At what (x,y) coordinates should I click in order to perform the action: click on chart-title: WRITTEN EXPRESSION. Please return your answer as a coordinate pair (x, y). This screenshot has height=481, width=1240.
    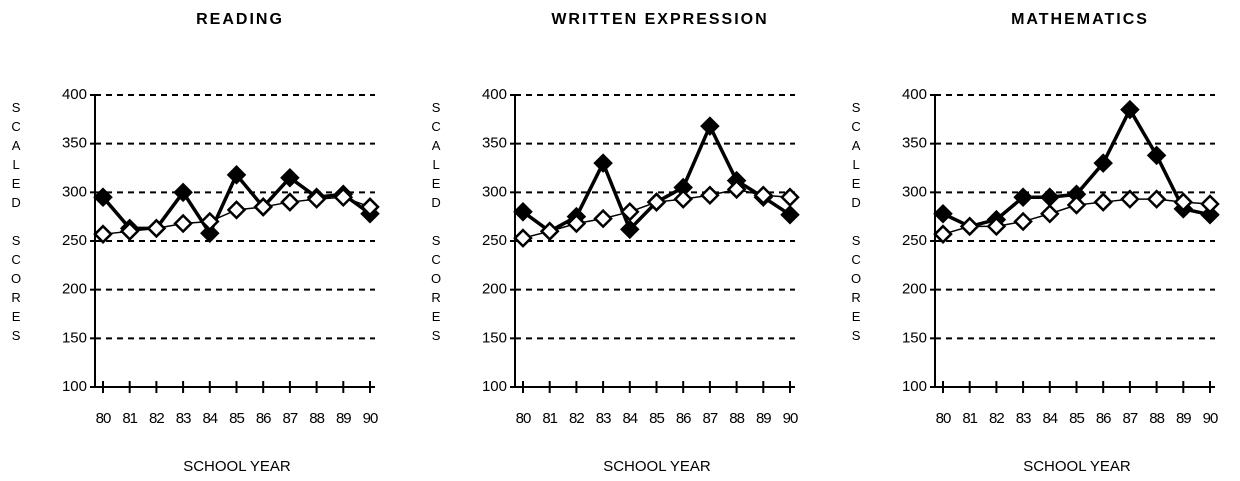
    Looking at the image, I should click on (659, 19).